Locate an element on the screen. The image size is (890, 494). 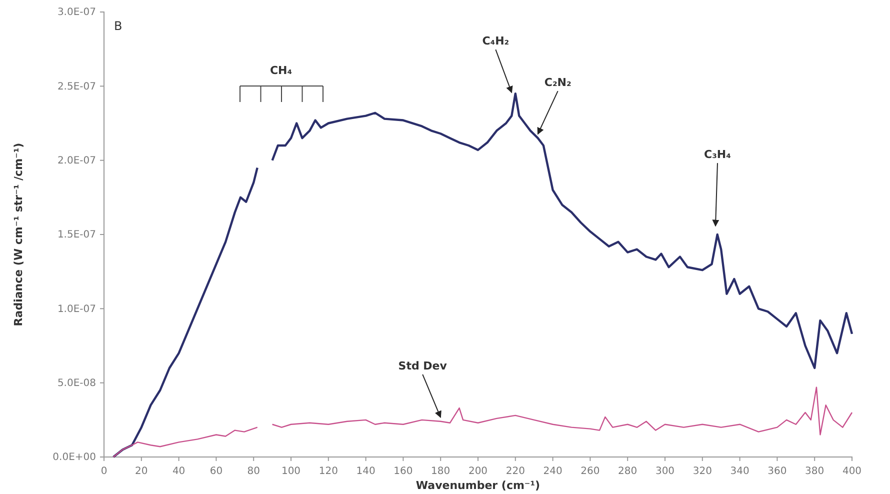
x-tick-label: 360 is located at coordinates (777, 472).